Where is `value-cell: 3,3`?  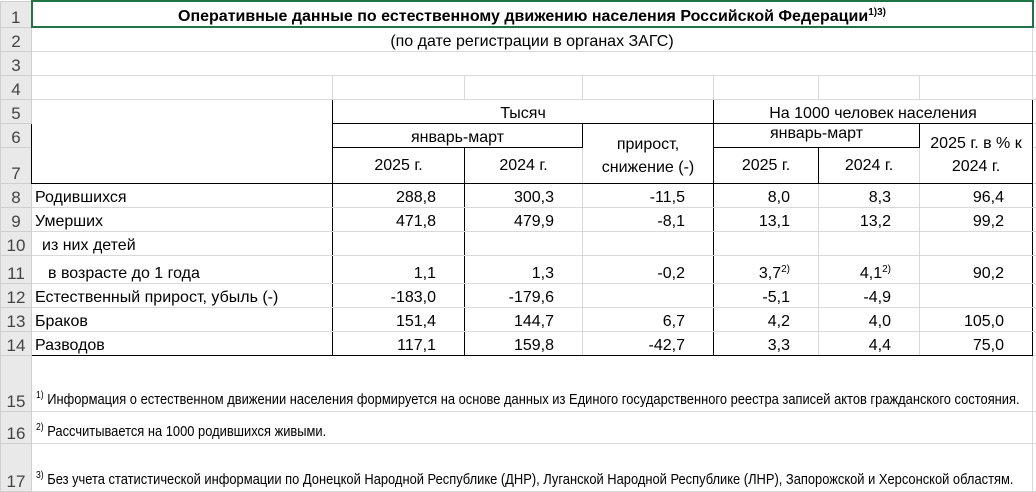
value-cell: 3,3 is located at coordinates (766, 343).